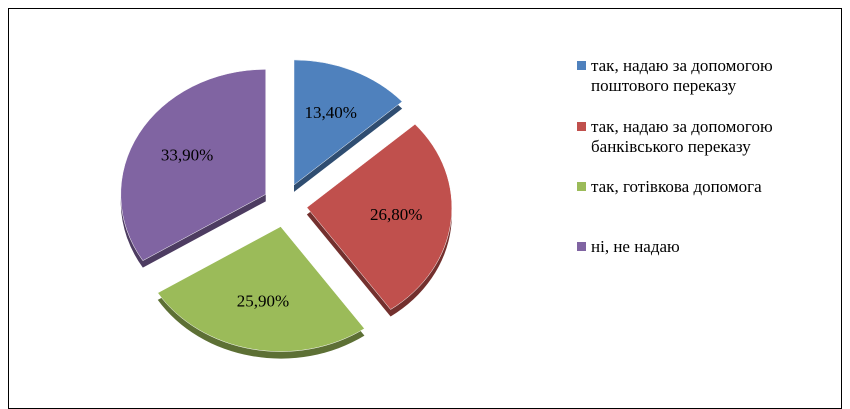  What do you see at coordinates (676, 186) in the screenshot?
I see `legend-label: так, готівкова допомога` at bounding box center [676, 186].